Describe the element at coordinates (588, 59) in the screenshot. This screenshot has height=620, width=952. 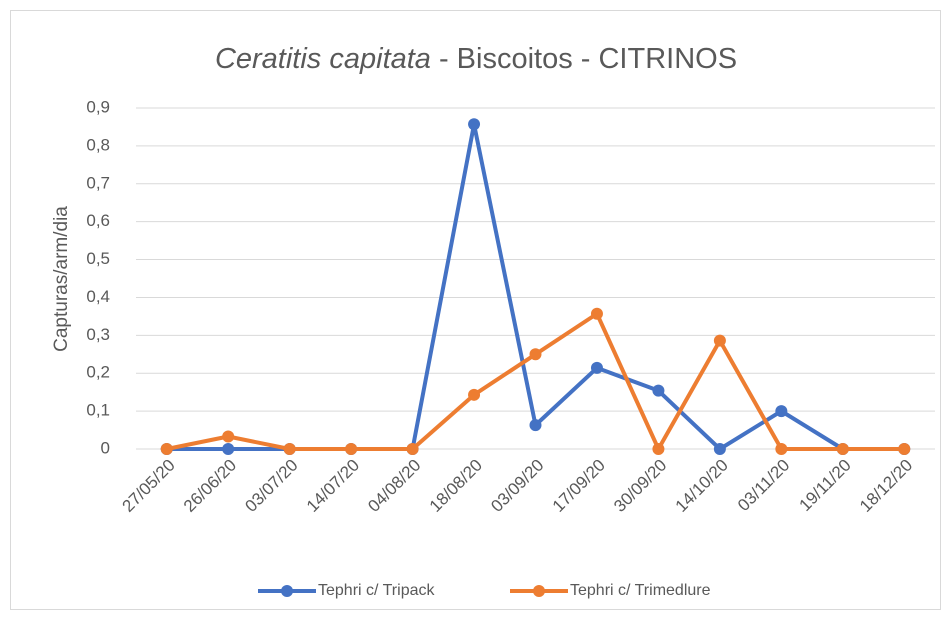
I see `title-rest: - Biscoitos - CITRINOS` at that location.